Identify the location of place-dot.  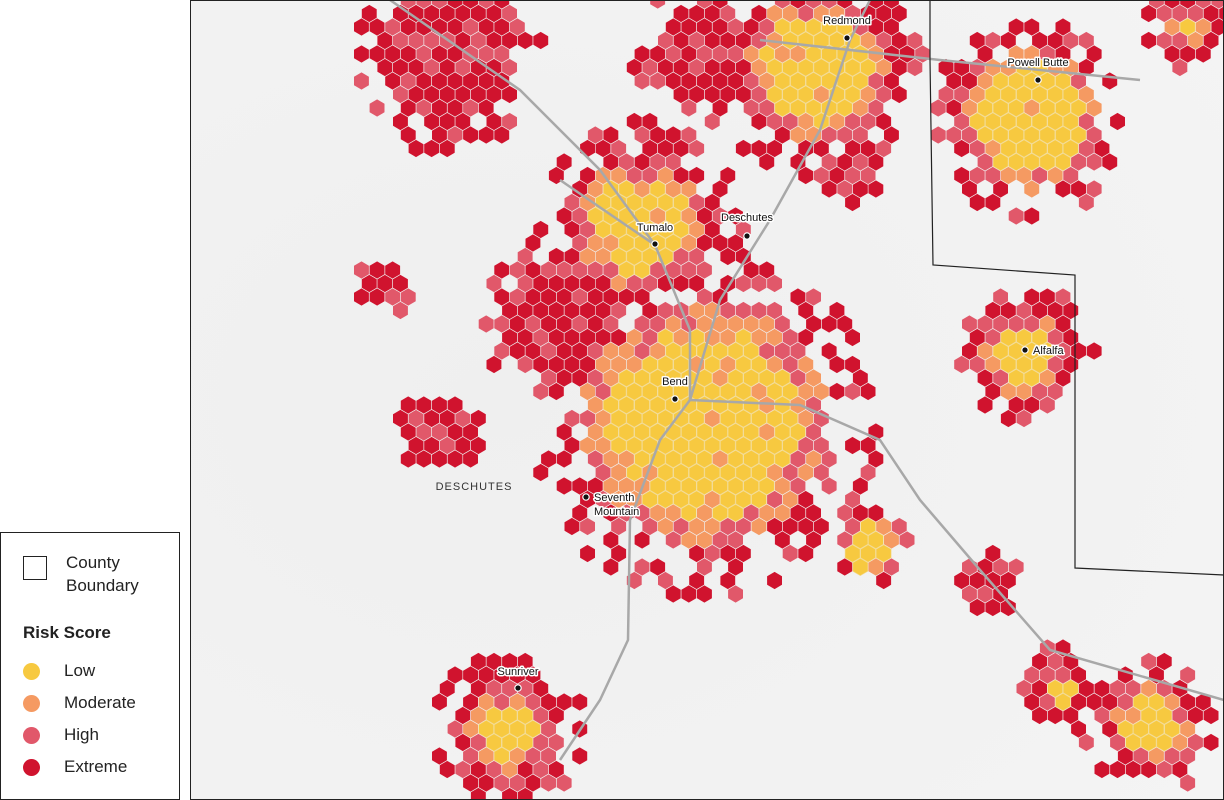
(847, 38).